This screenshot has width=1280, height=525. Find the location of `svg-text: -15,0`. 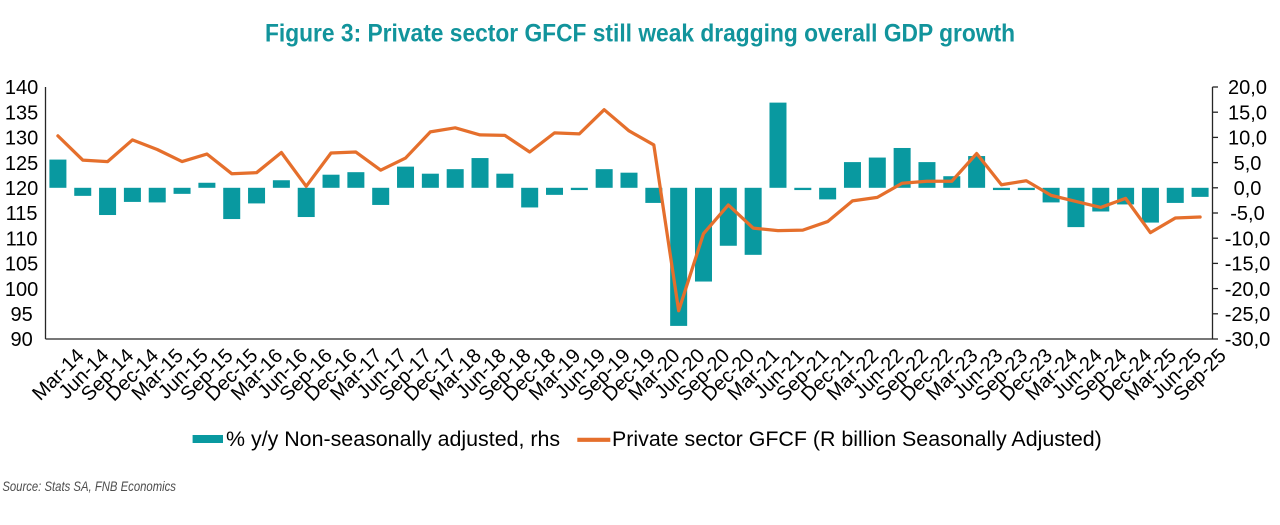

svg-text: -15,0 is located at coordinates (1248, 265).